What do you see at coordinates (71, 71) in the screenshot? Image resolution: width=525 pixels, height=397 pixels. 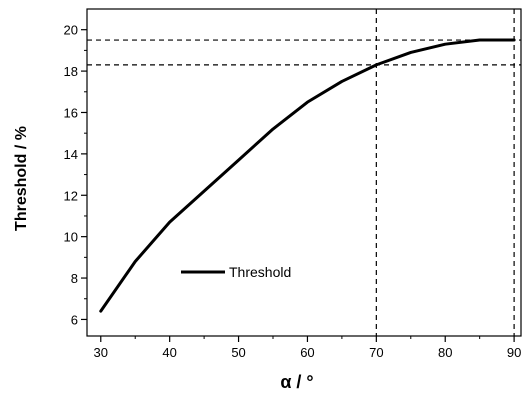 I see `y-tick-label-18: 18` at bounding box center [71, 71].